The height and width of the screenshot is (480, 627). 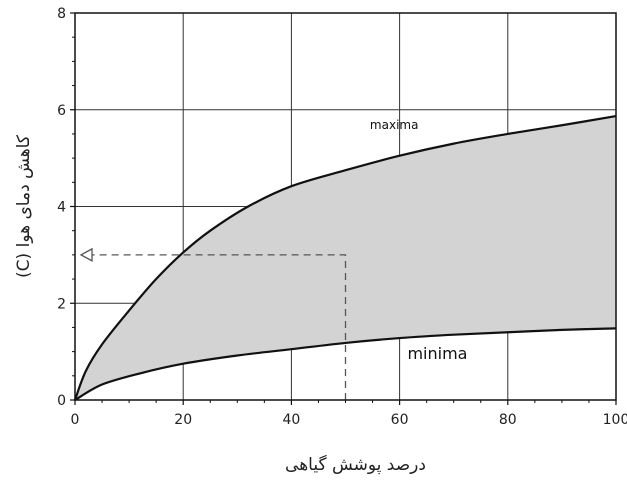 I want to click on x-tick-label: 100, so click(x=615, y=420).